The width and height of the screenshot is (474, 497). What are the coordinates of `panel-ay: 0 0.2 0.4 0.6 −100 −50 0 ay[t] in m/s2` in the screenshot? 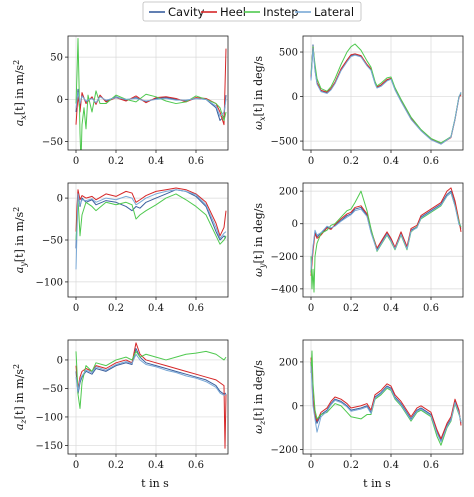 It's located at (120, 248).